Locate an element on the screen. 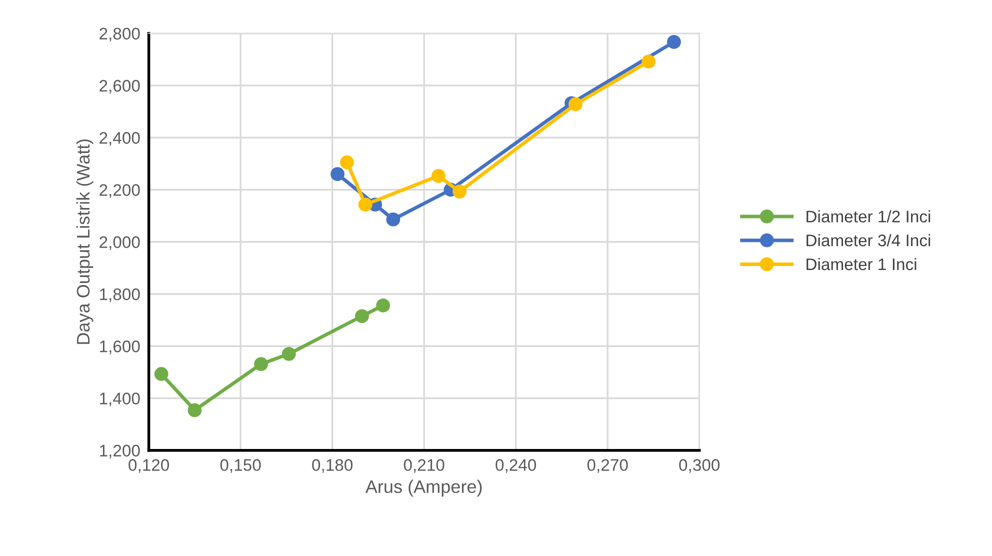 Image resolution: width=992 pixels, height=556 pixels. x-tick-label: 0,300 is located at coordinates (699, 466).